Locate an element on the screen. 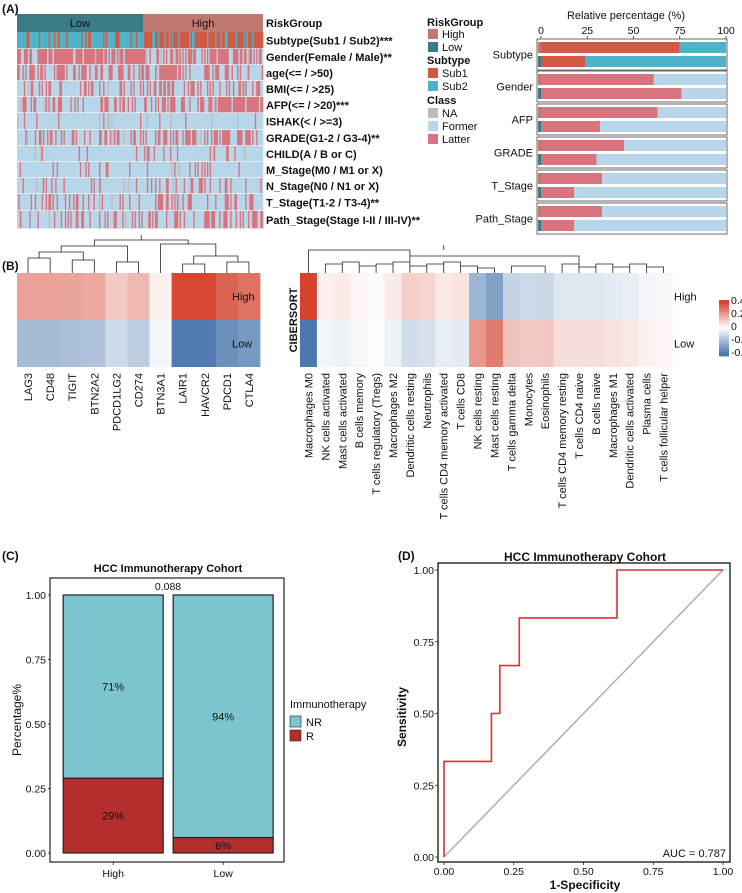  legend-high-swatch is located at coordinates (433, 34).